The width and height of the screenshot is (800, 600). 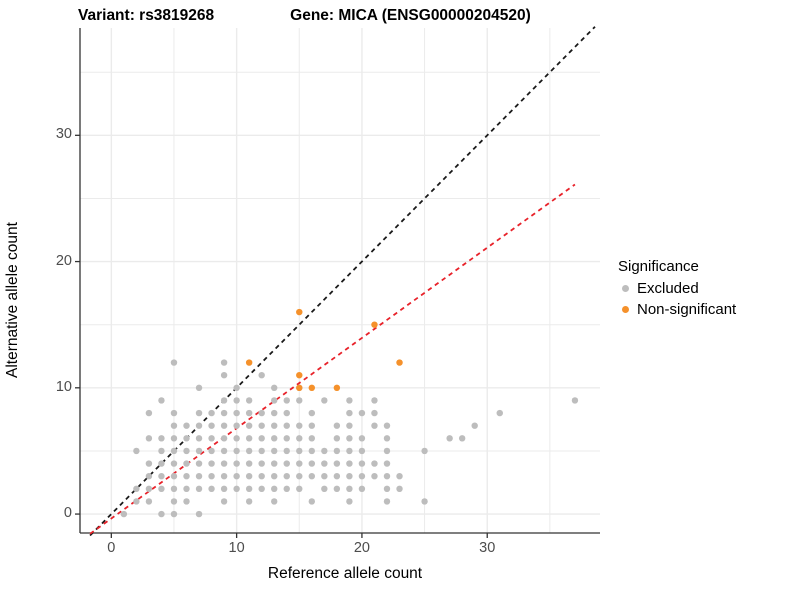 What do you see at coordinates (67, 513) in the screenshot?
I see `y-tick-0: 0` at bounding box center [67, 513].